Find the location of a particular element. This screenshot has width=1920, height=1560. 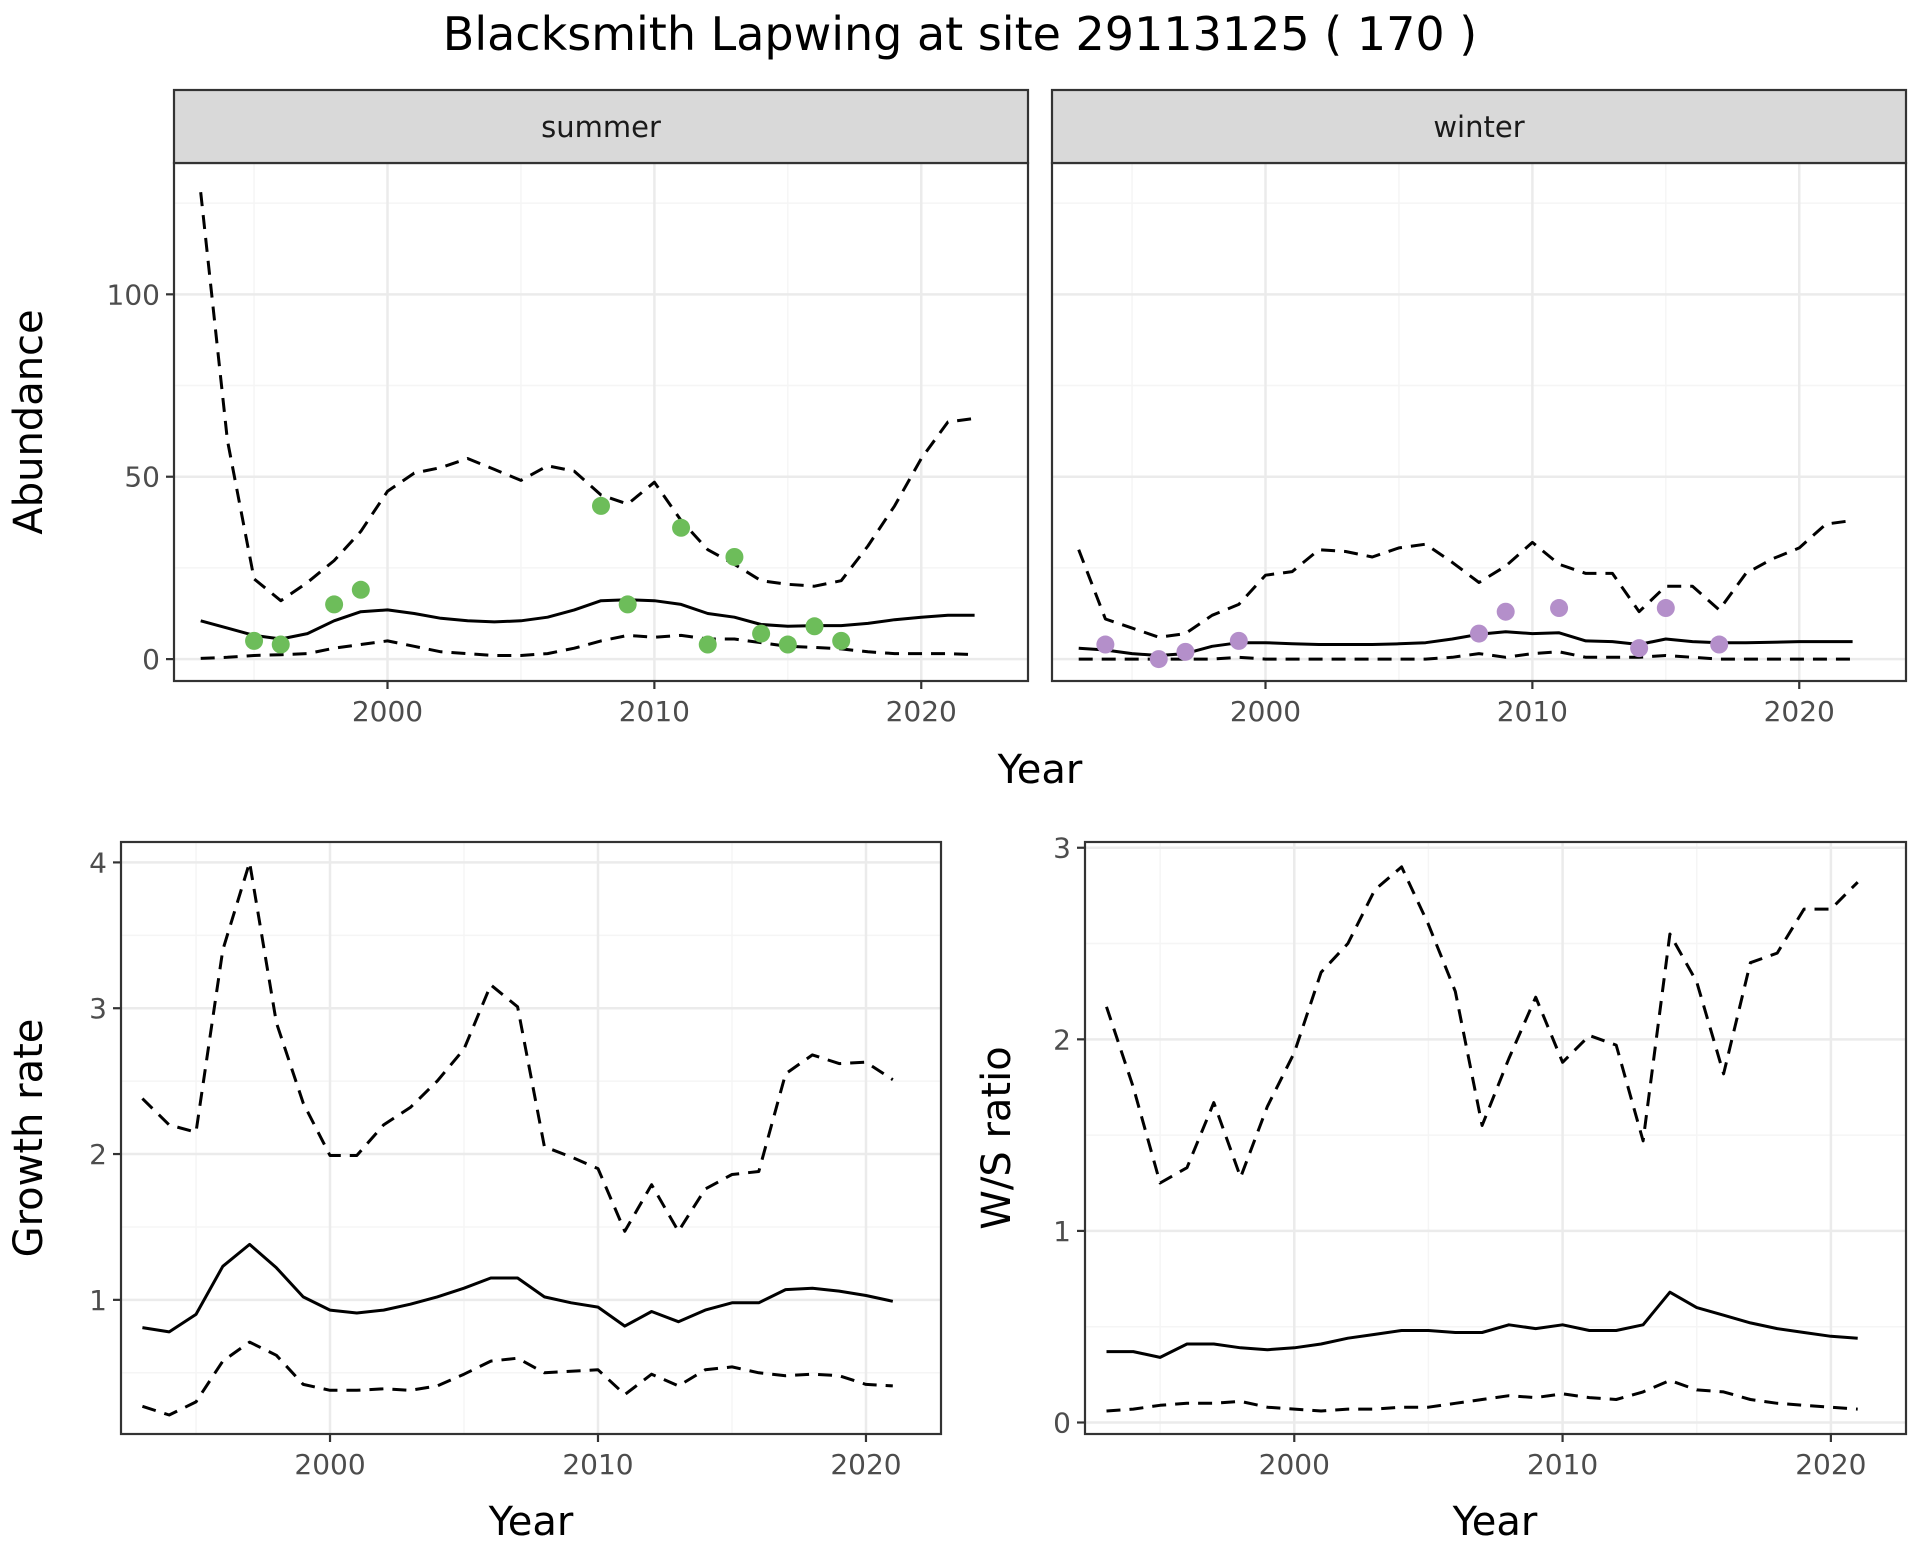

ws-ratio-lower-bound-line is located at coordinates (1482, 1395).